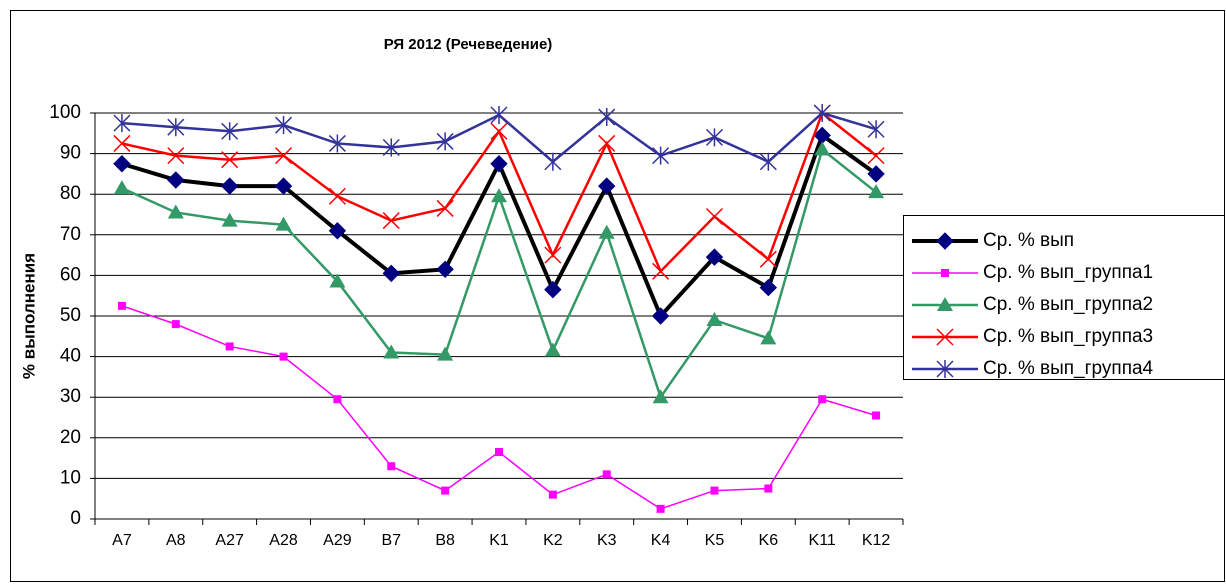 Image resolution: width=1226 pixels, height=588 pixels. I want to click on y-tick-label: 0, so click(75, 518).